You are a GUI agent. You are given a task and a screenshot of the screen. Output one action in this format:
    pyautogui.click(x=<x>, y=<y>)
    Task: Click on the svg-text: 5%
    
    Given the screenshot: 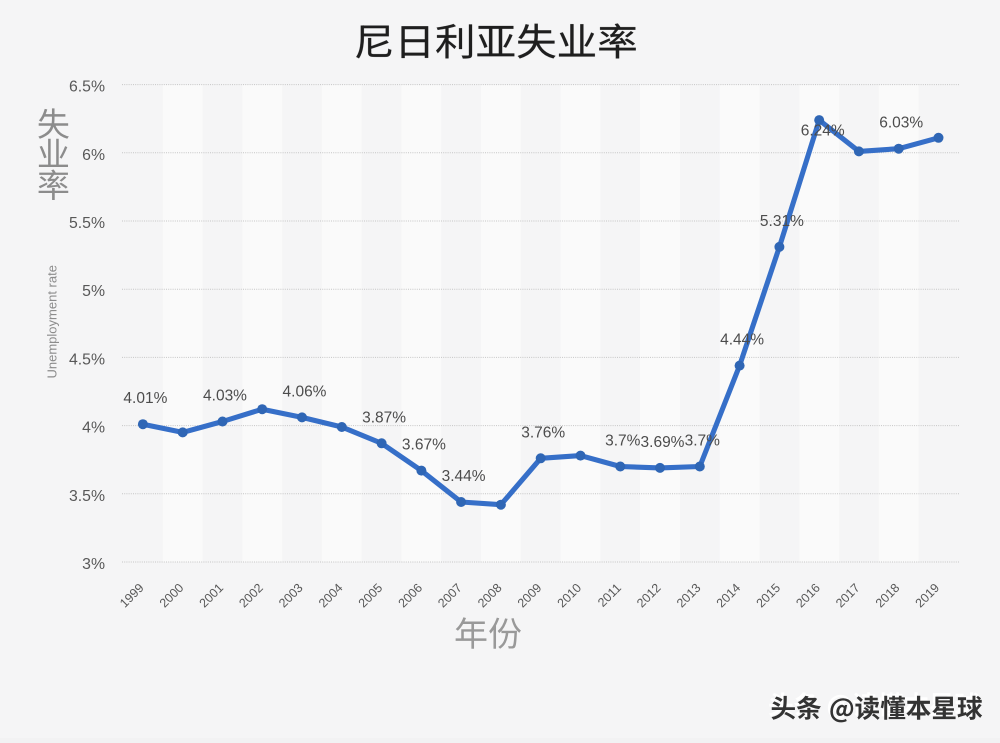 What is the action you would take?
    pyautogui.click(x=93, y=291)
    